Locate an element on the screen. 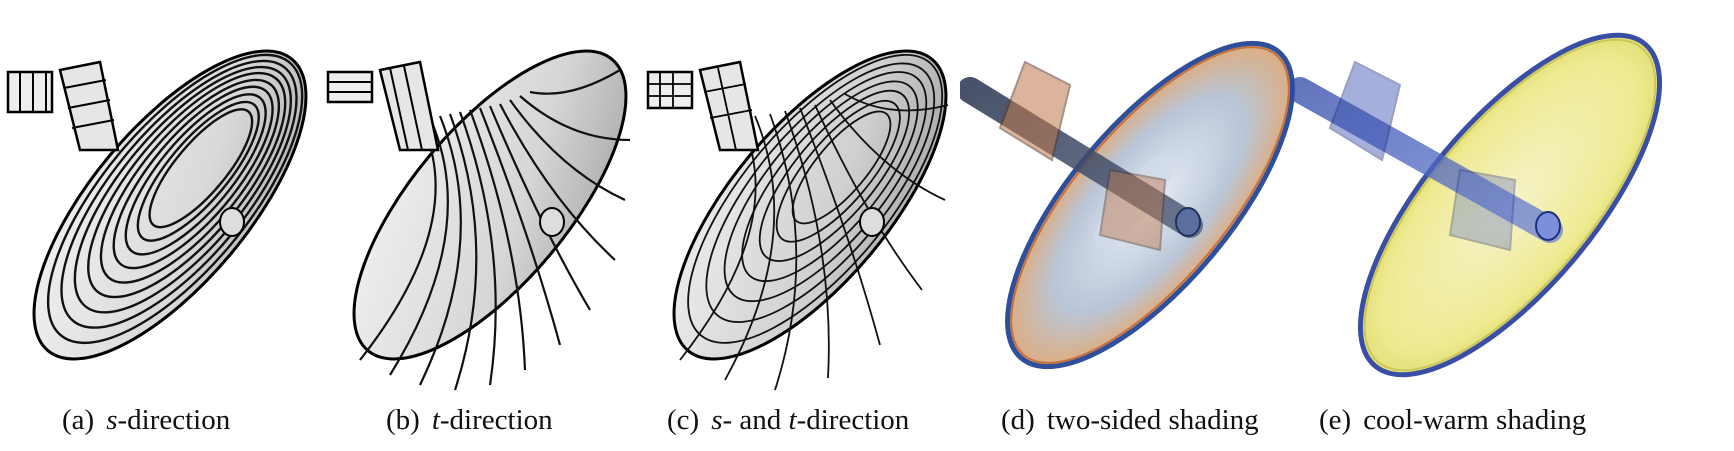  caption-tag: (c) is located at coordinates (683, 420).